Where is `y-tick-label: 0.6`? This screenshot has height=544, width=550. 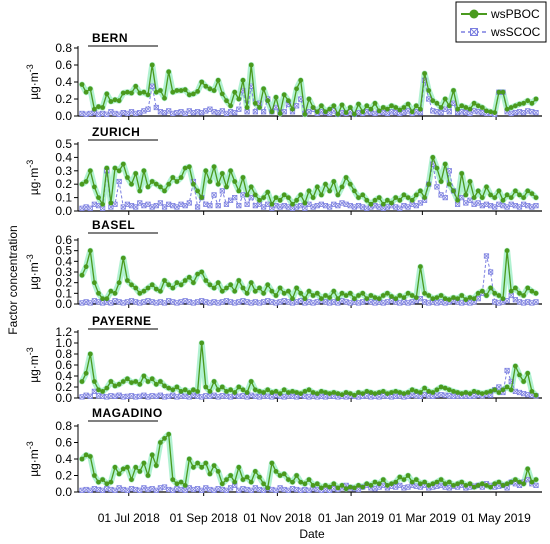 y-tick-label: 0.6 is located at coordinates (63, 240).